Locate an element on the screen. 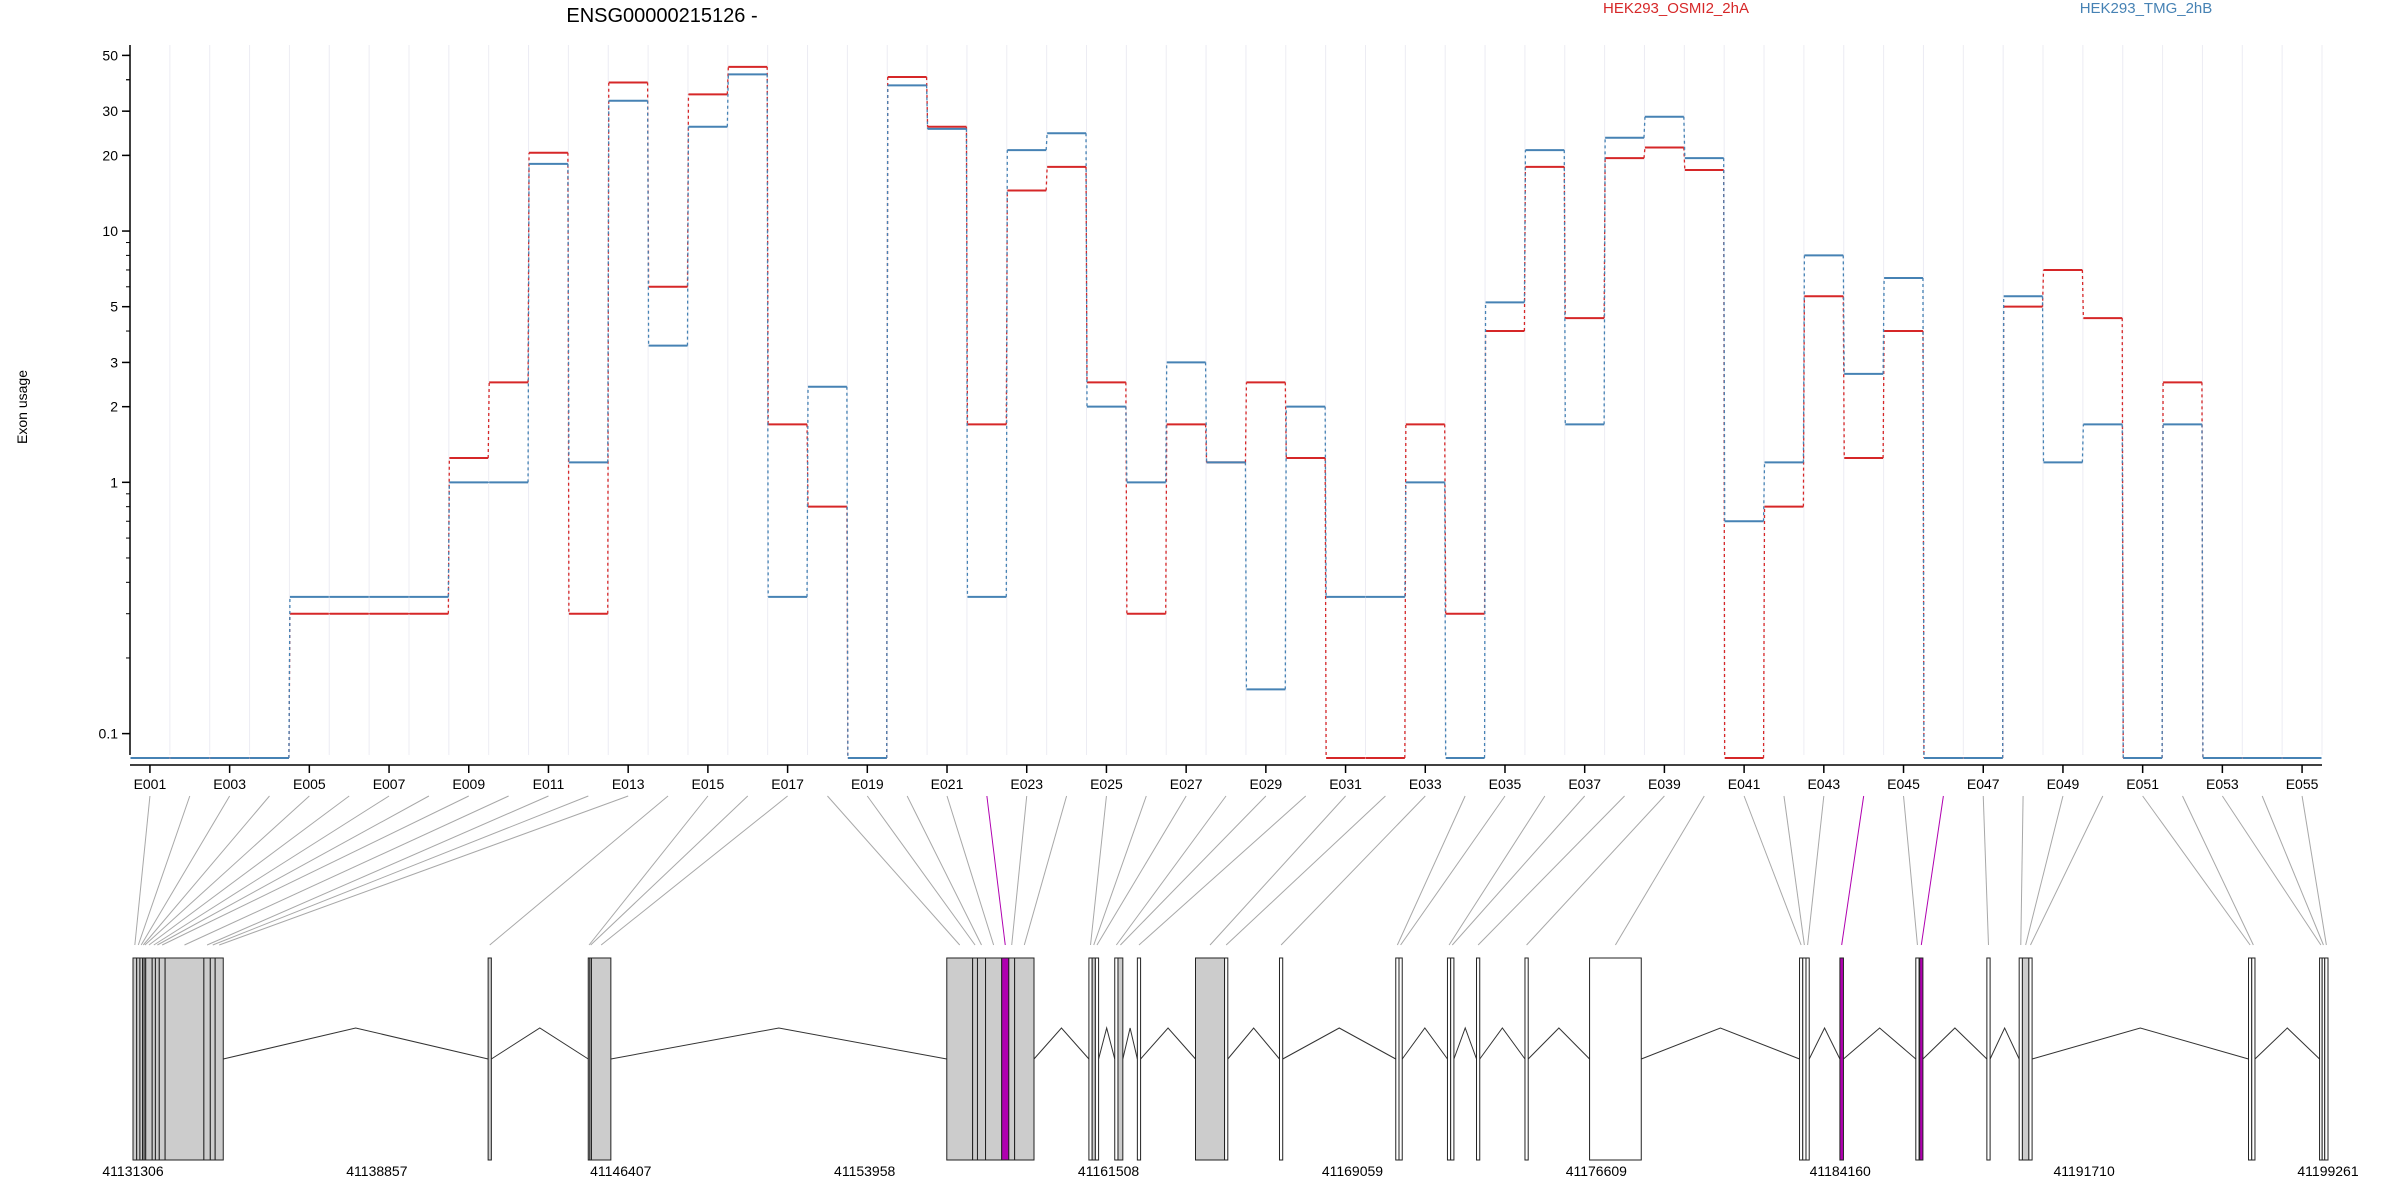 This screenshot has width=2400, height=1200. x-tick-label-E039: E039 is located at coordinates (1664, 784).